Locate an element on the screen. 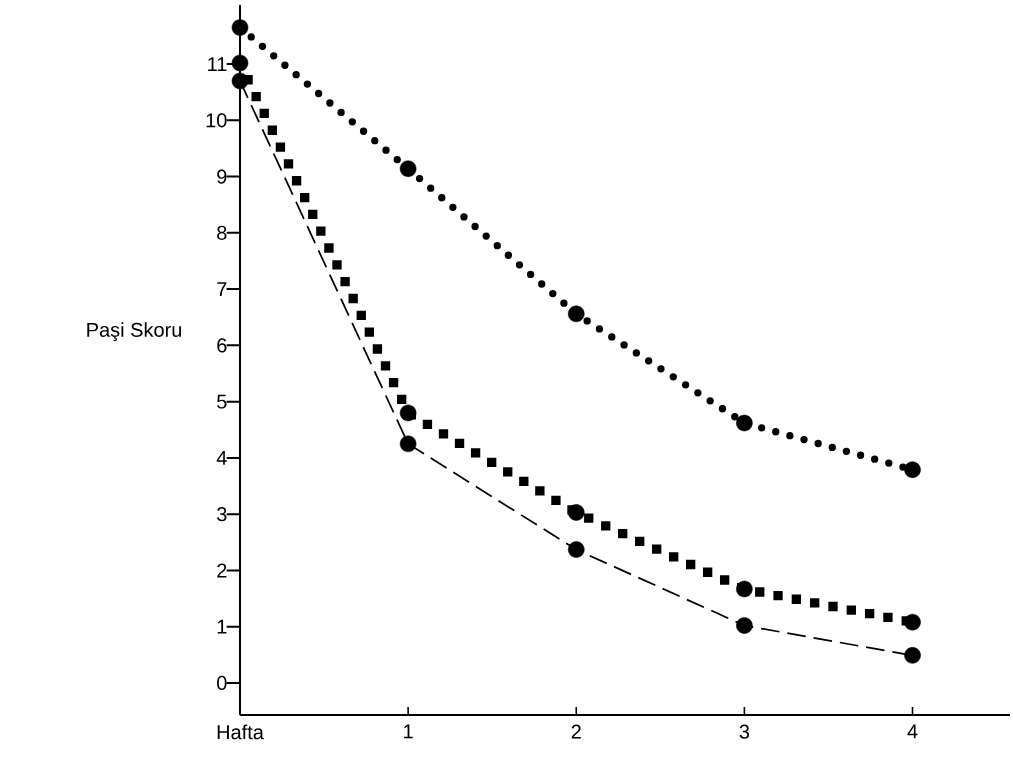  y-tick-label: 4 is located at coordinates (221, 458).